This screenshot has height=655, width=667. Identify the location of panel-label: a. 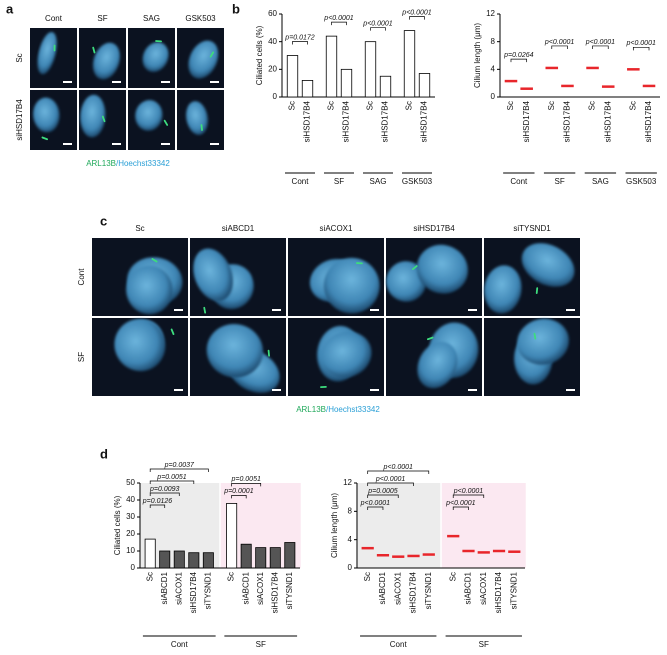
(10, 8).